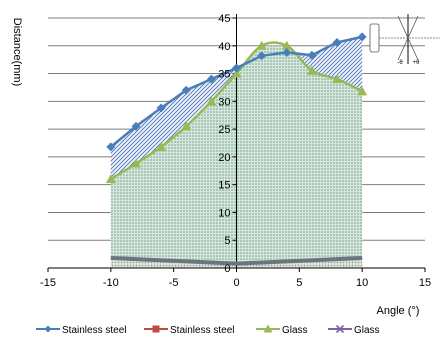 The image size is (445, 344). I want to click on y-tick-label-40: 40, so click(224, 47).